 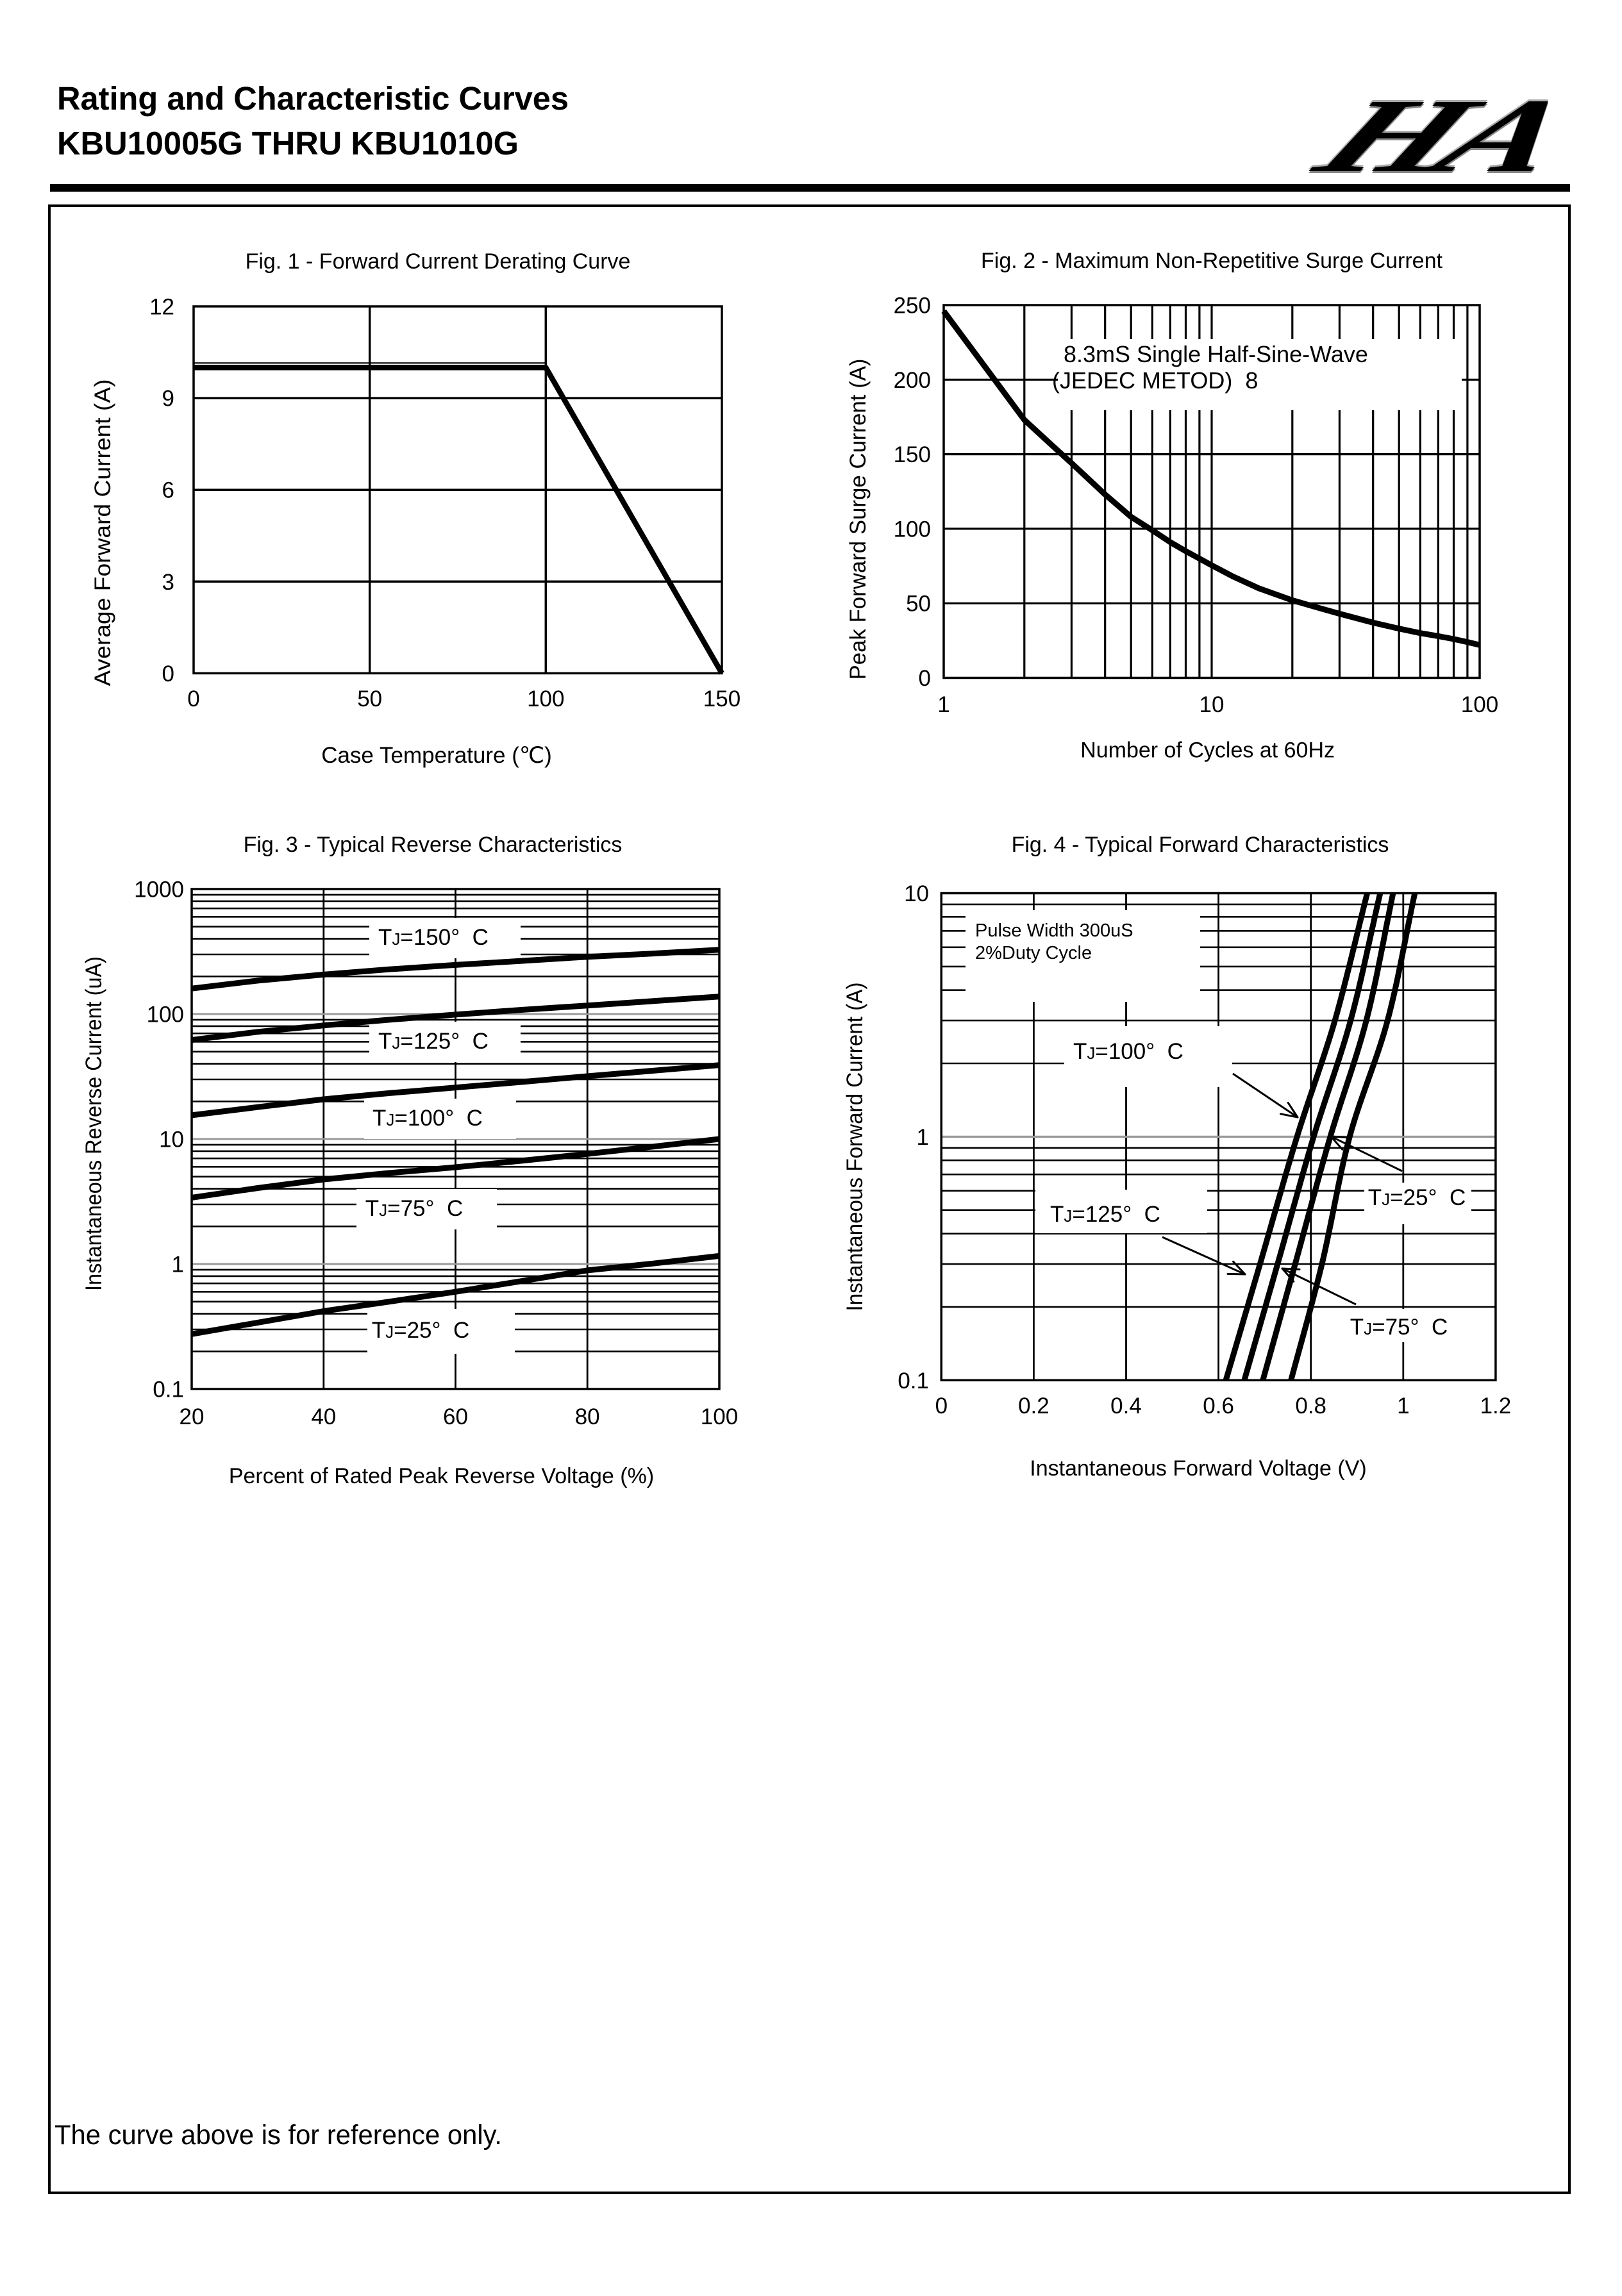 I want to click on svg-text:Instantaneous Forward Current: Instantaneous Forward Current (A), so click(x=854, y=1147).